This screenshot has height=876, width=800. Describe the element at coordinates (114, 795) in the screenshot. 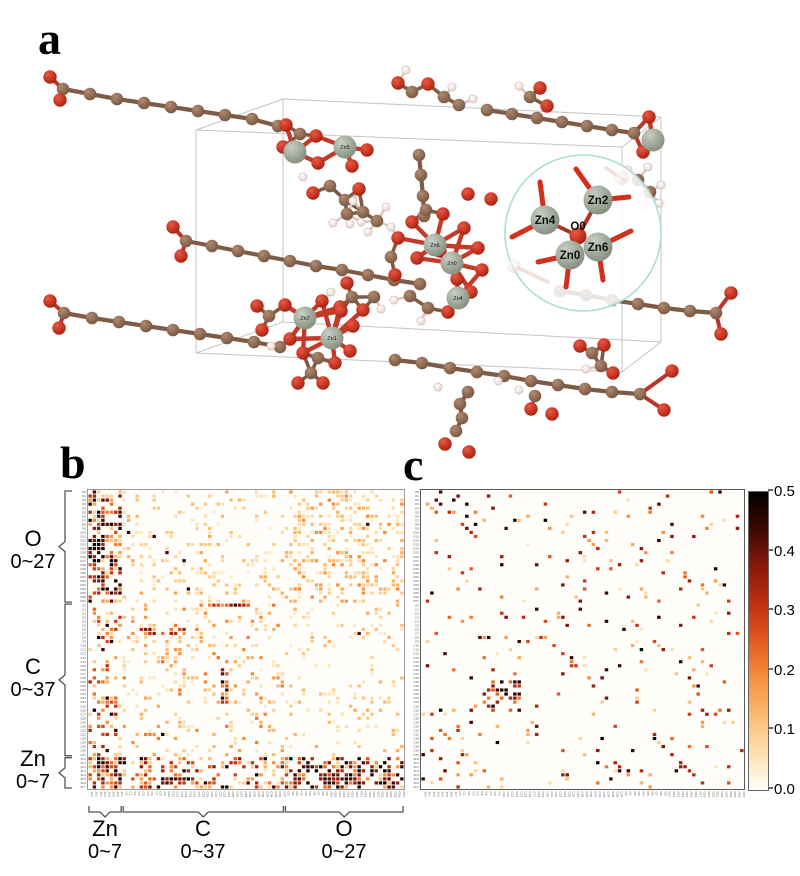

I see `svg-text: Zn5` at that location.